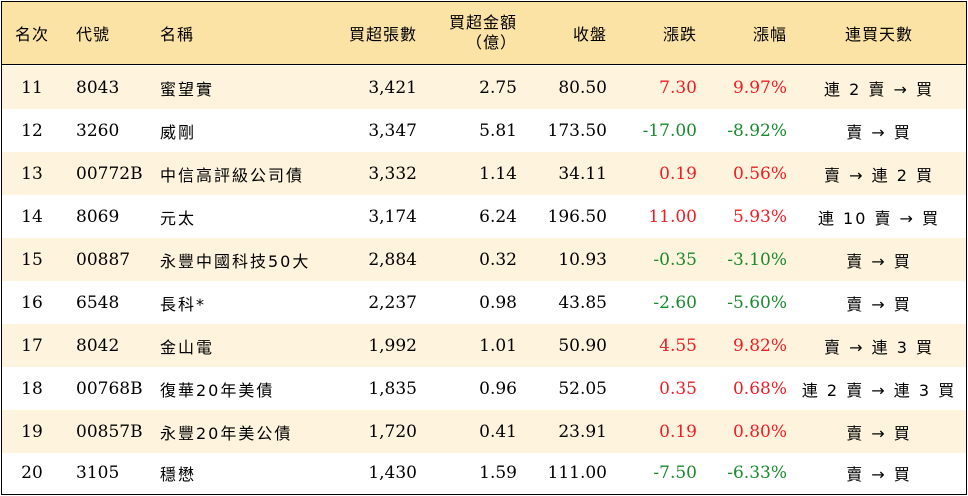 This screenshot has height=496, width=968. I want to click on cell-rank: 15, so click(32, 259).